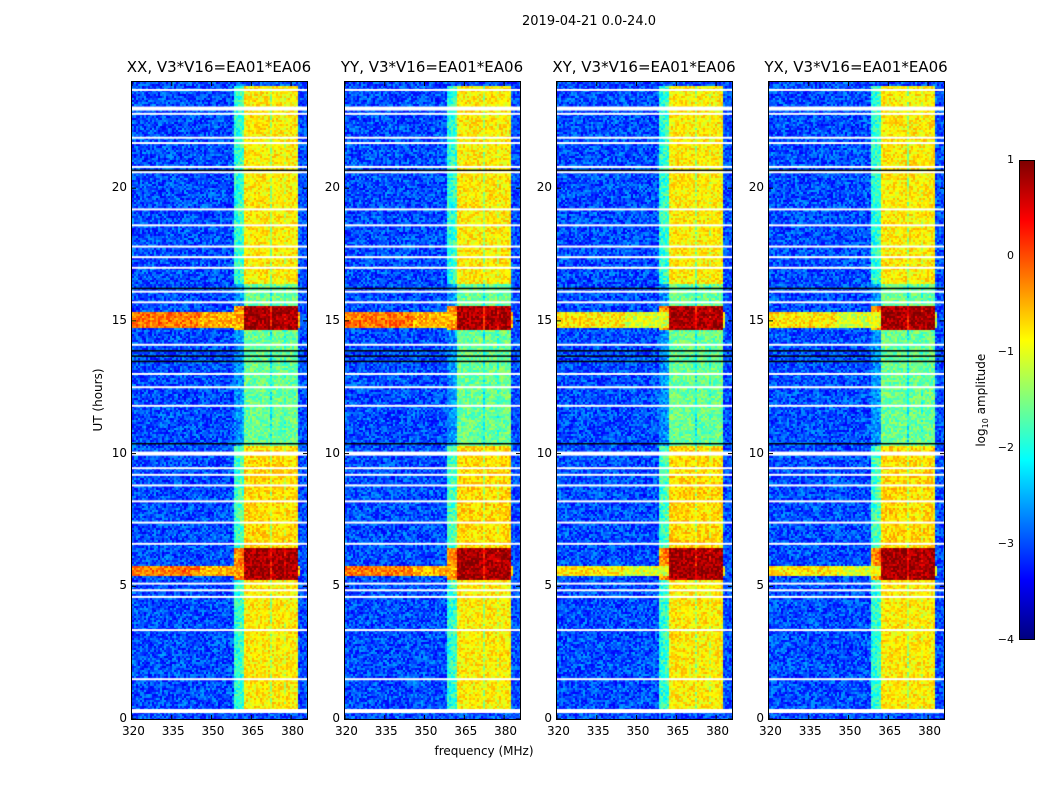 The width and height of the screenshot is (1050, 800). What do you see at coordinates (1027, 400) in the screenshot?
I see `colorbar` at bounding box center [1027, 400].